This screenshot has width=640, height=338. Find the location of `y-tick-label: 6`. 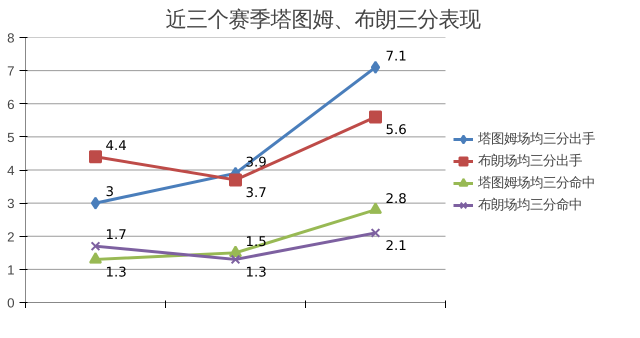

y-tick-label: 6 is located at coordinates (11, 104).